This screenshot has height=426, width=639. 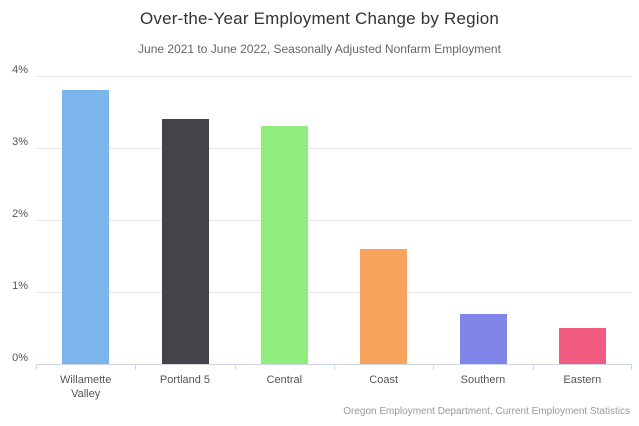 What do you see at coordinates (20, 141) in the screenshot?
I see `y-axis-tick-label: 3%` at bounding box center [20, 141].